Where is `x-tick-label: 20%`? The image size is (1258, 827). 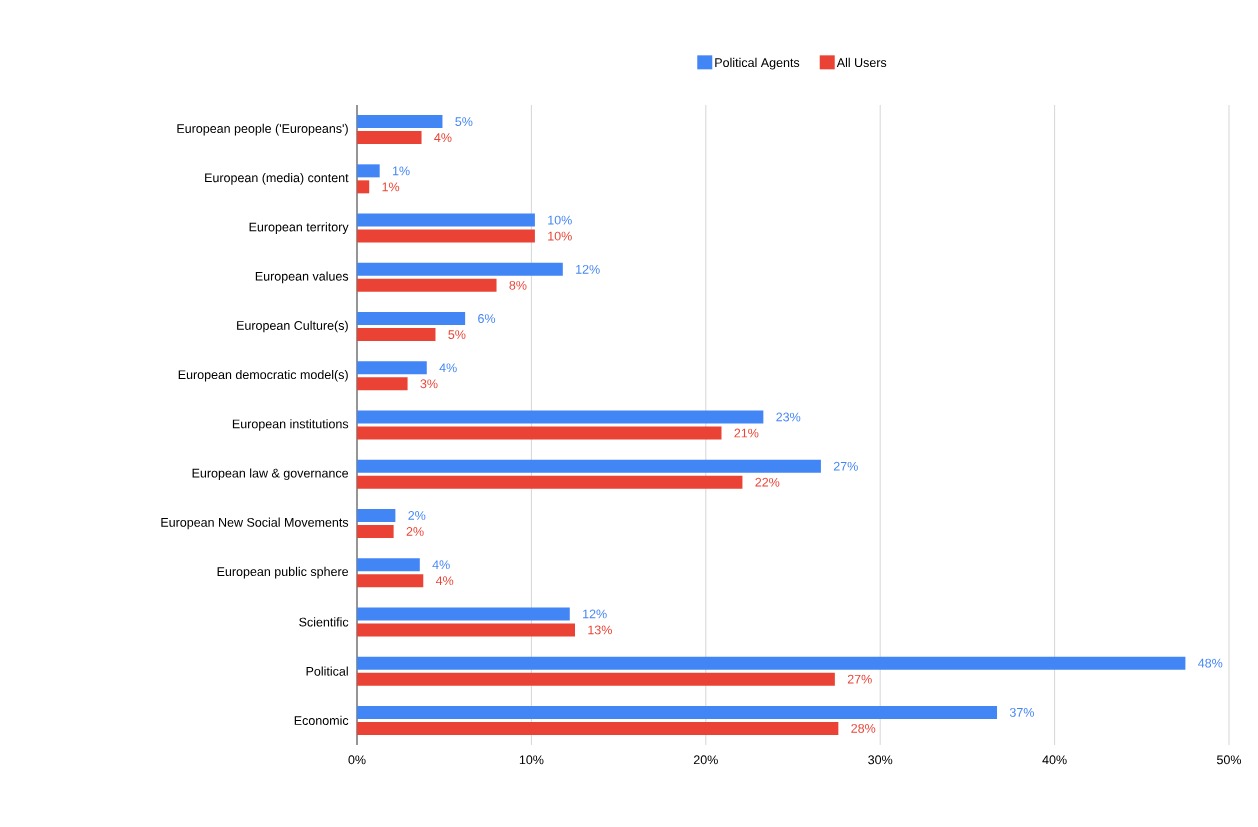 x-tick-label: 20% is located at coordinates (705, 760).